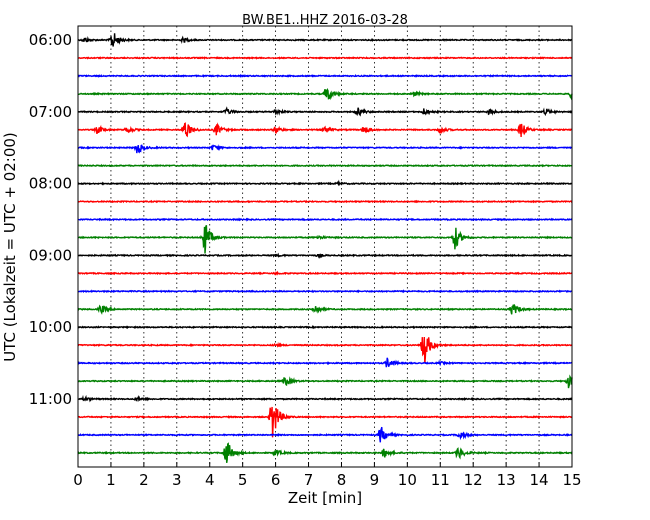  I want to click on y-axis-label: UTC (Lokalzeit = UTC + 02:00), so click(10, 247).